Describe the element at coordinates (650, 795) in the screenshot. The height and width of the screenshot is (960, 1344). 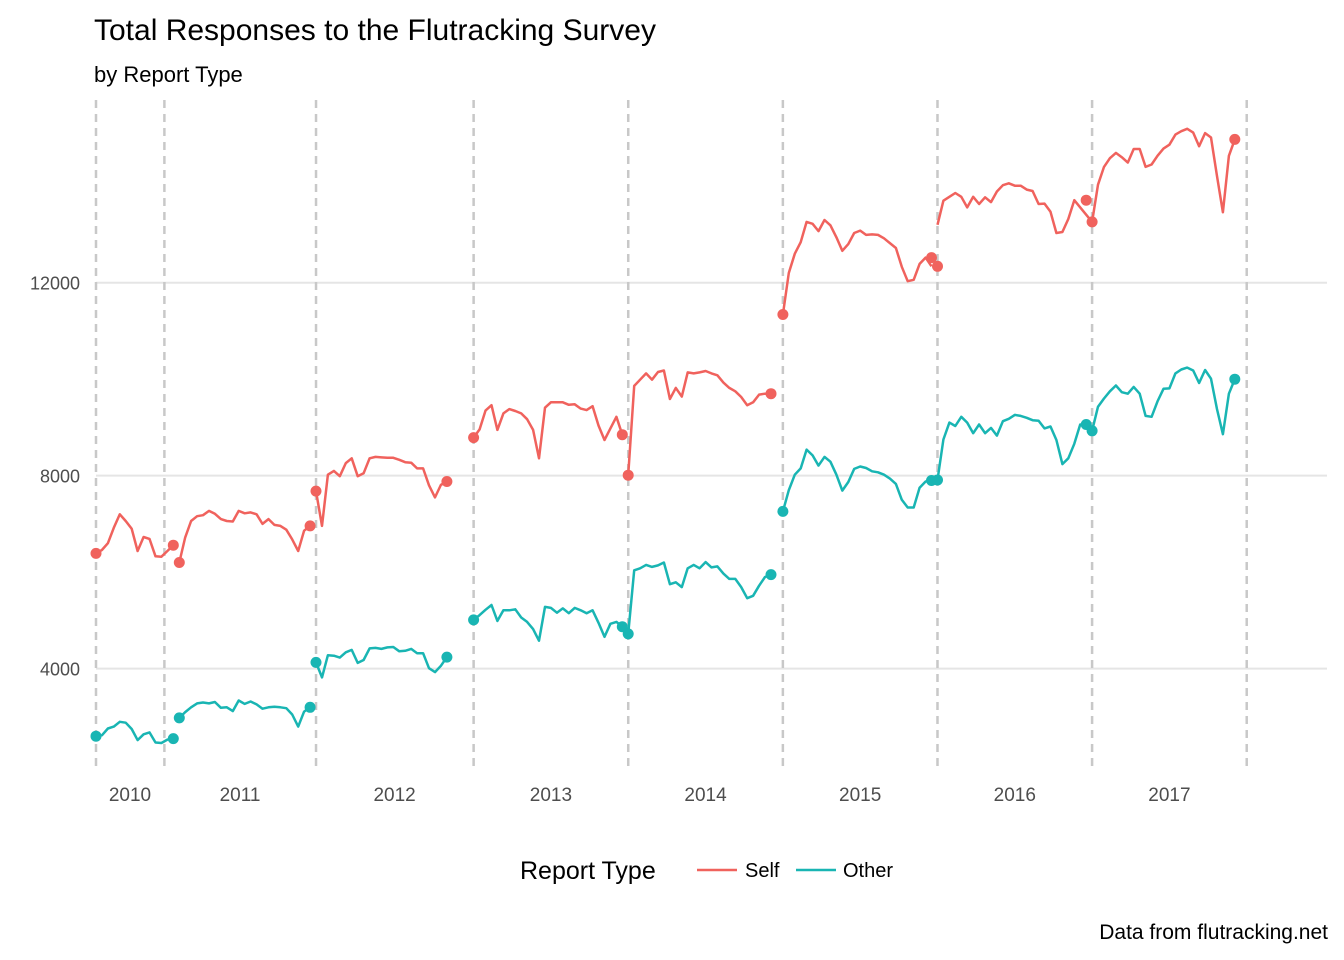
I see `x-axis: 2010 2011 2012 2013 2014 2015 2016 2017` at that location.